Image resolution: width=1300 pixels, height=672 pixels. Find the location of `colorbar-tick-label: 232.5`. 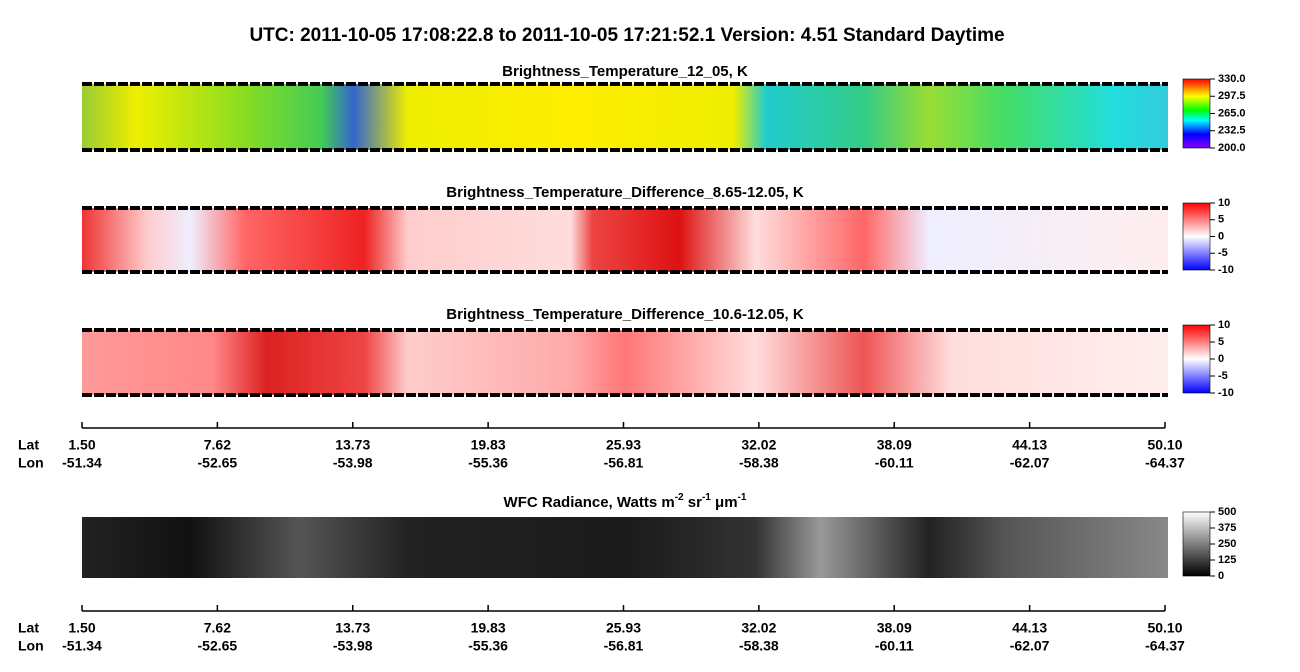

colorbar-tick-label: 232.5 is located at coordinates (1232, 131).